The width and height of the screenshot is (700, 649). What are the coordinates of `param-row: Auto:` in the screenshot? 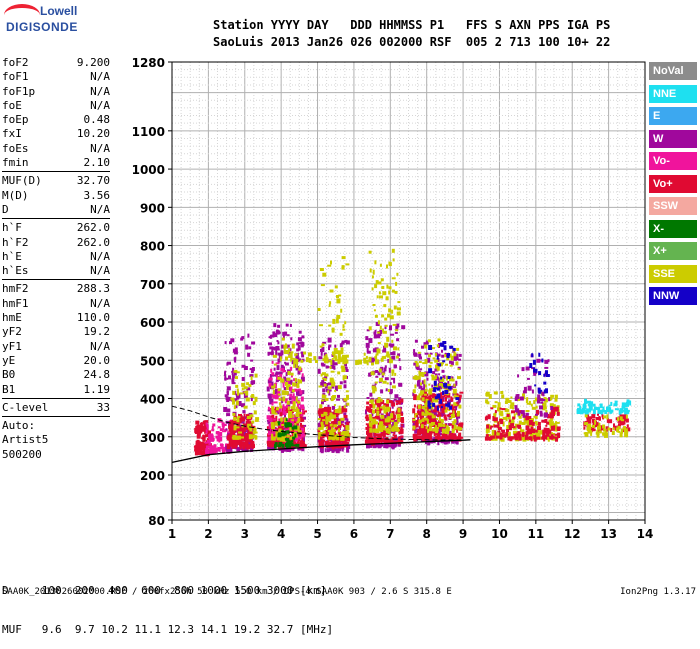 It's located at (56, 426).